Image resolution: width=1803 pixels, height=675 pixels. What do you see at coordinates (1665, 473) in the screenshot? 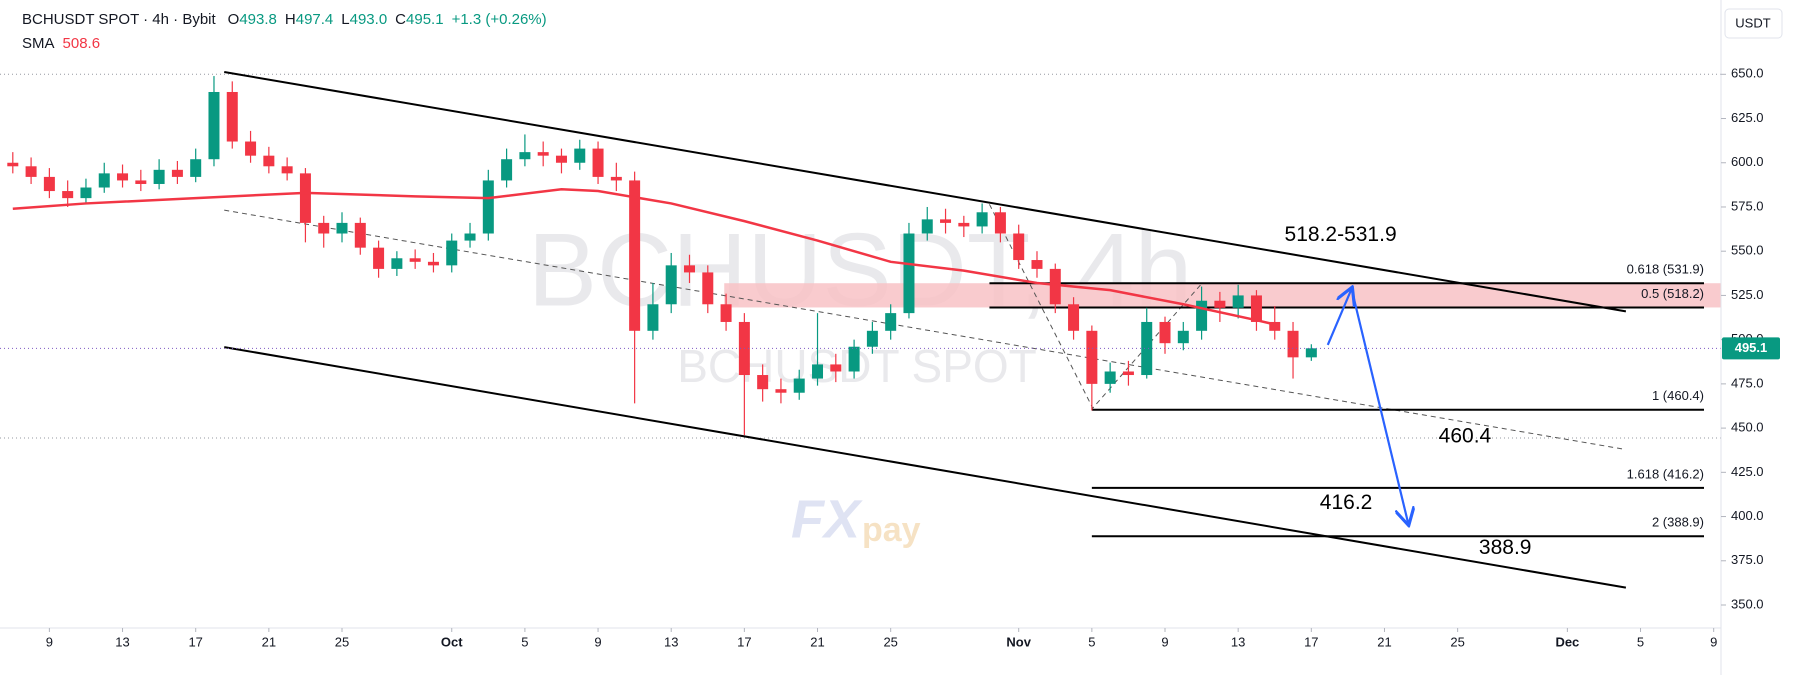
I see `fib-label: 1.618 (416.2)` at bounding box center [1665, 473].